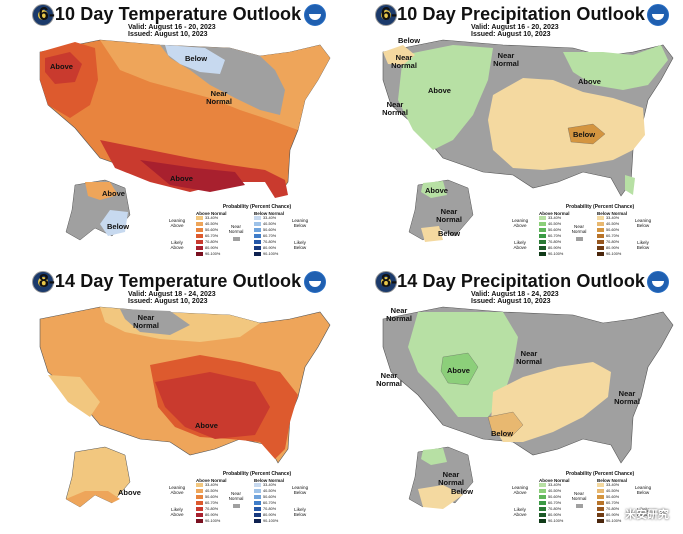  I want to click on label-near-normal-ne: Near Normal, so click(219, 97).